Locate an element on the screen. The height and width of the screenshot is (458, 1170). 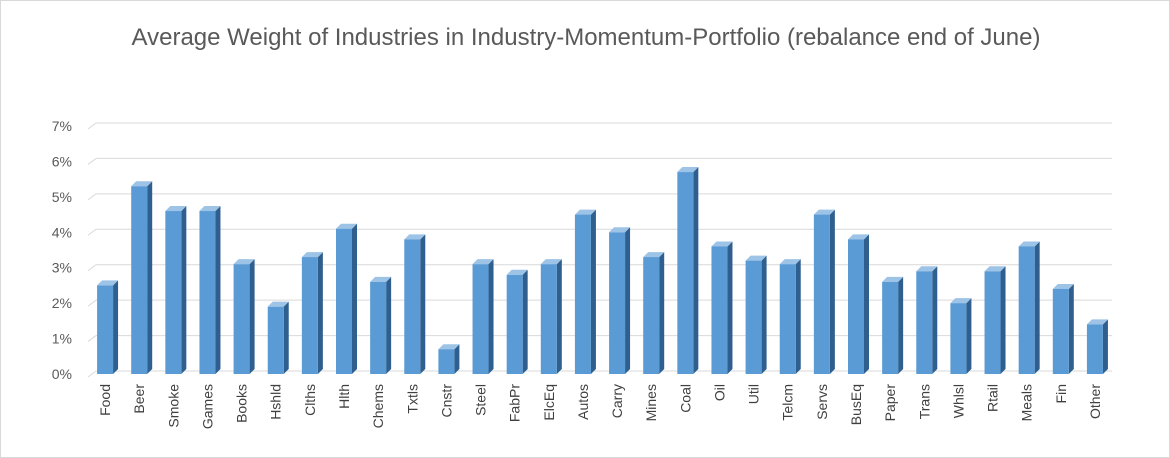
x-tick-label: Rtail is located at coordinates (993, 398).